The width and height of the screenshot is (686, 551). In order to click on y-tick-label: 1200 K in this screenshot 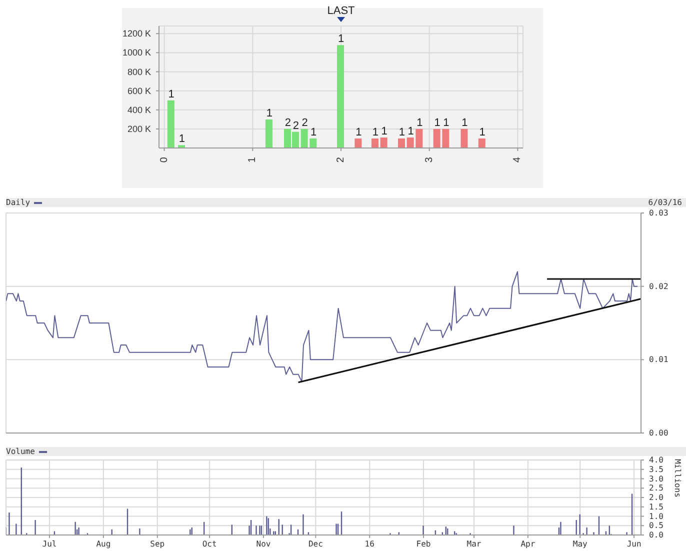, I will do `click(136, 33)`.